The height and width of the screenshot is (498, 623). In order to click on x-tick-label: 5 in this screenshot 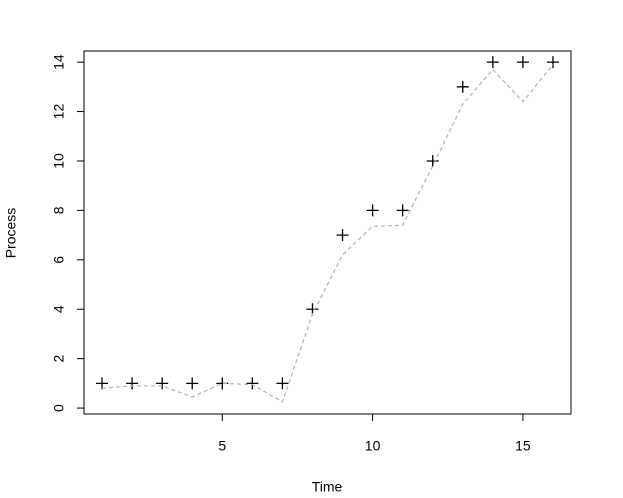, I will do `click(222, 446)`.